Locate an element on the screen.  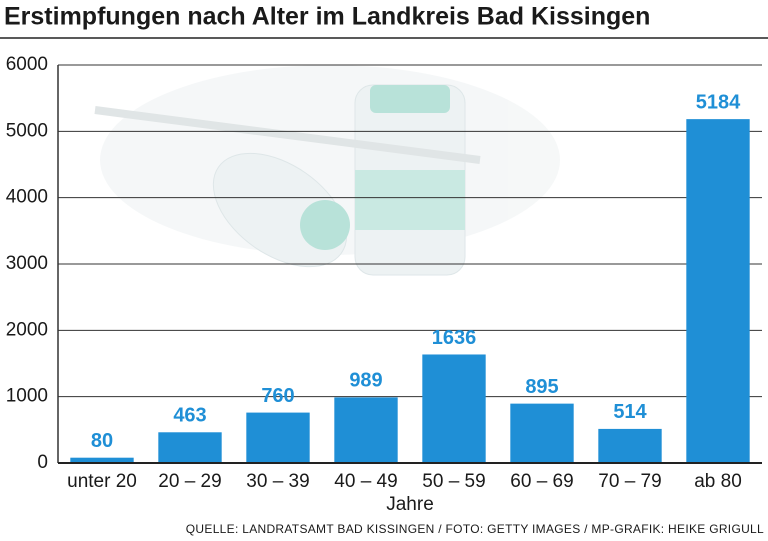
x-tick-label: ab 80 is located at coordinates (718, 481).